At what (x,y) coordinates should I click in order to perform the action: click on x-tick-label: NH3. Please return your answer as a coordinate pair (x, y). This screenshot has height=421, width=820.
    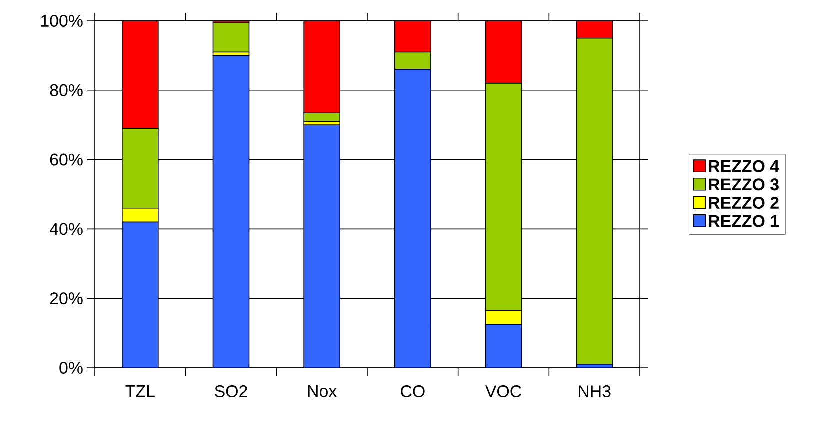
    Looking at the image, I should click on (595, 392).